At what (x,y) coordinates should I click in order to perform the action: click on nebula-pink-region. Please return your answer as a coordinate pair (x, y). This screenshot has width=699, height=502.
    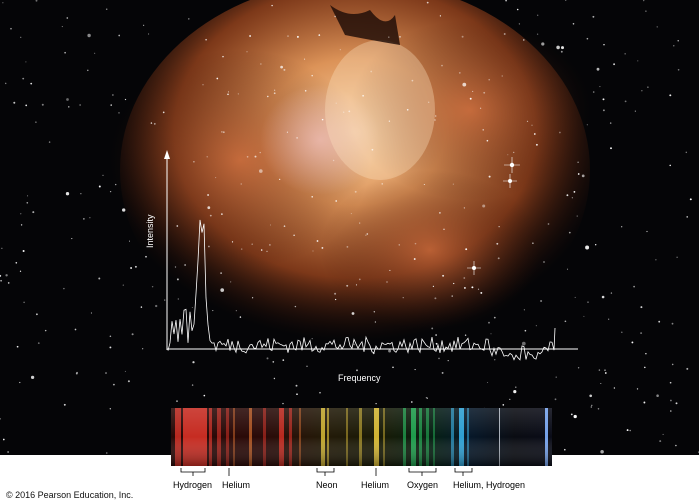
    Looking at the image, I should click on (320, 140).